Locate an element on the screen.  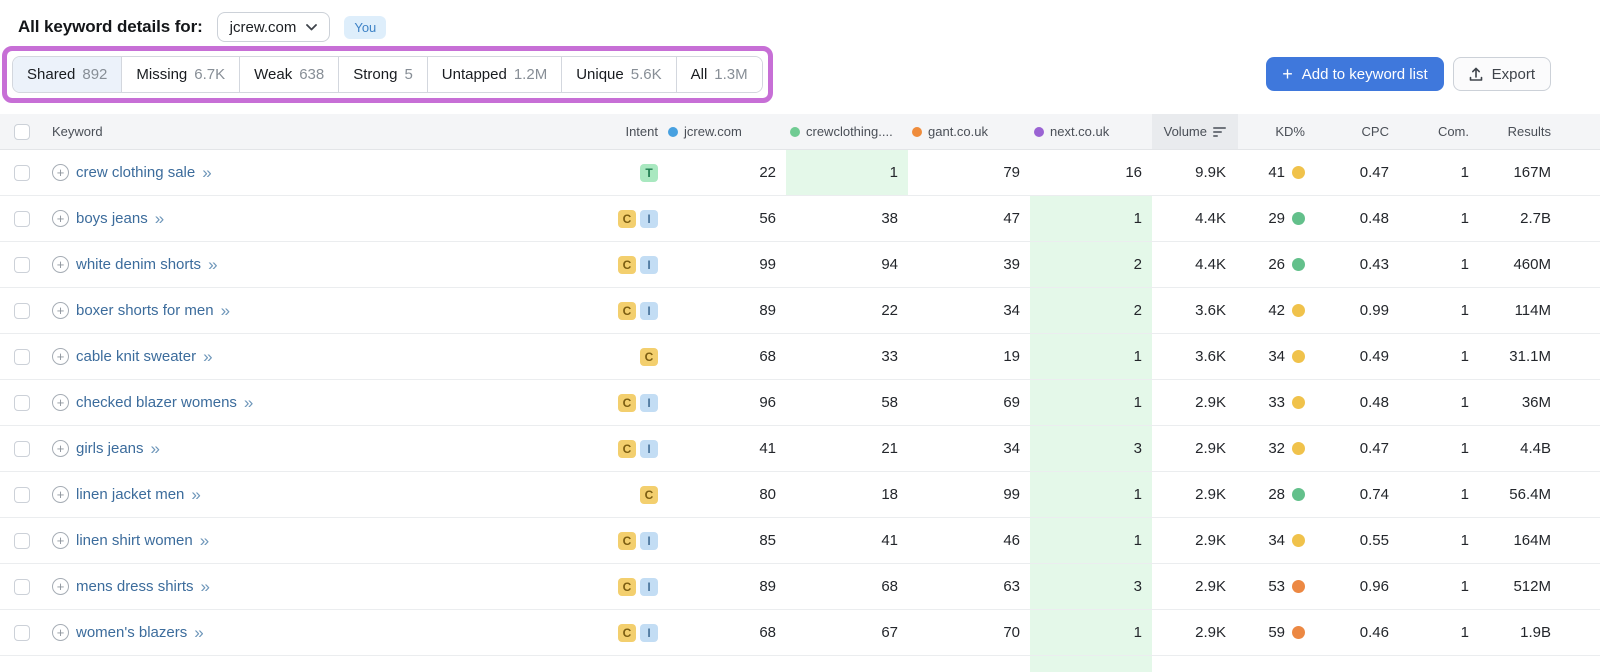
column-header-domain-gant: gant.co.uk is located at coordinates (969, 131).